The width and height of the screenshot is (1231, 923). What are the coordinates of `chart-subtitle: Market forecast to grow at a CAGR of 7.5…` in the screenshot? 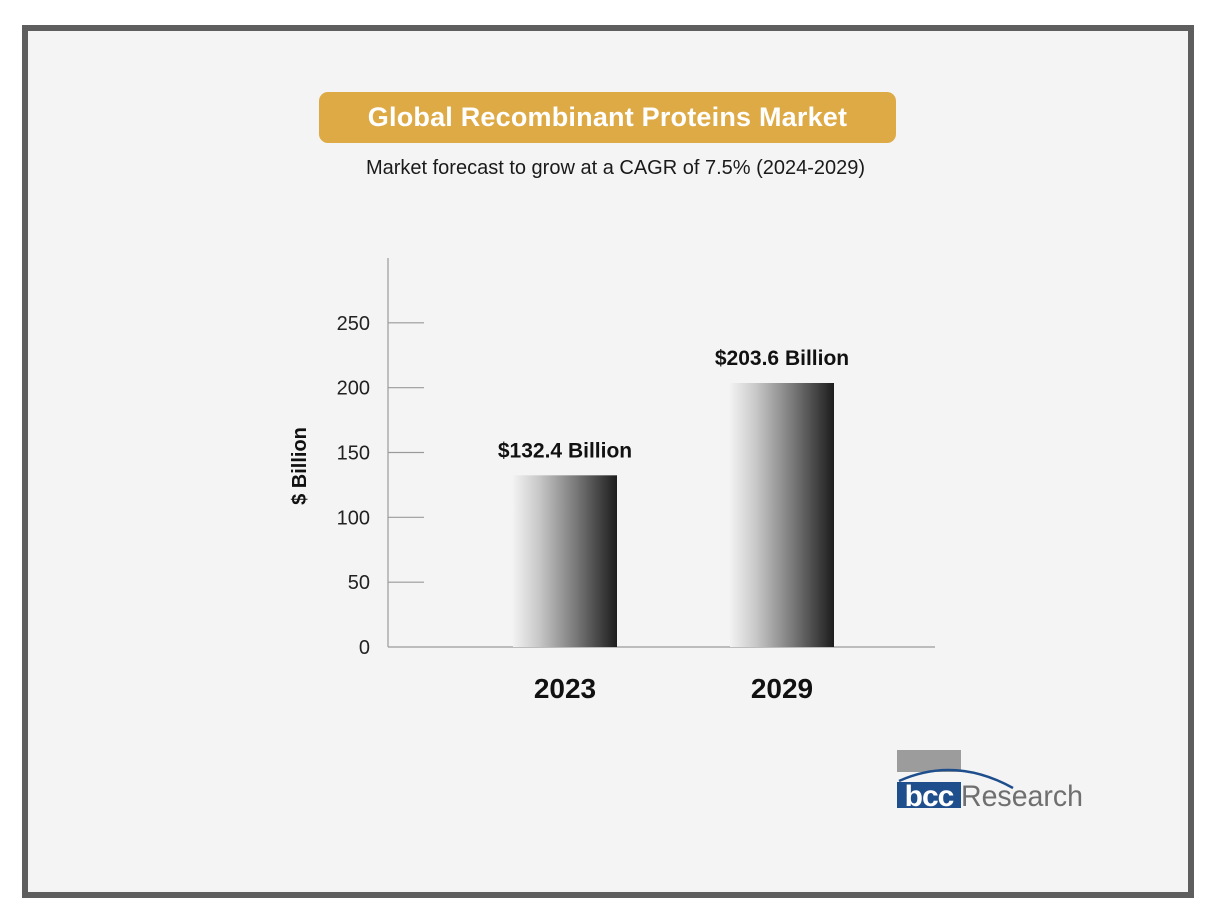 It's located at (615, 168).